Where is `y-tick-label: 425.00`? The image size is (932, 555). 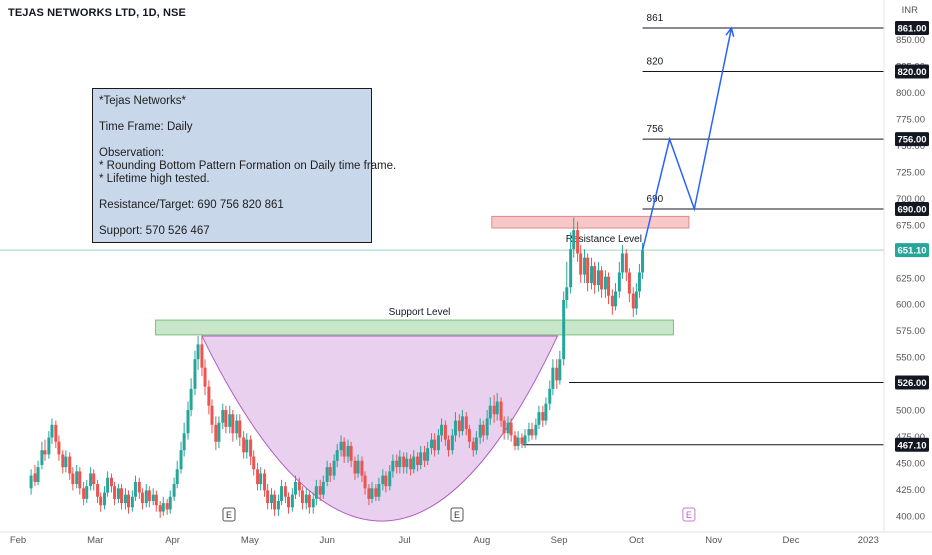 y-tick-label: 425.00 is located at coordinates (910, 490).